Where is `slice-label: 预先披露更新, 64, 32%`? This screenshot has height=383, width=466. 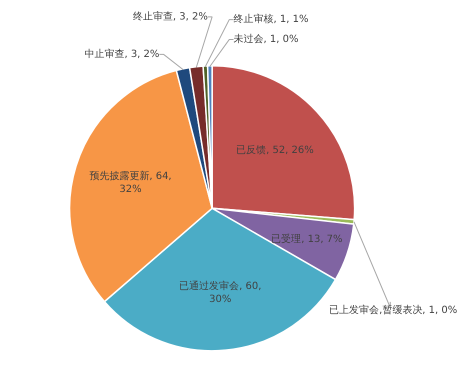
slice-label: 预先披露更新, 64, 32% is located at coordinates (130, 183).